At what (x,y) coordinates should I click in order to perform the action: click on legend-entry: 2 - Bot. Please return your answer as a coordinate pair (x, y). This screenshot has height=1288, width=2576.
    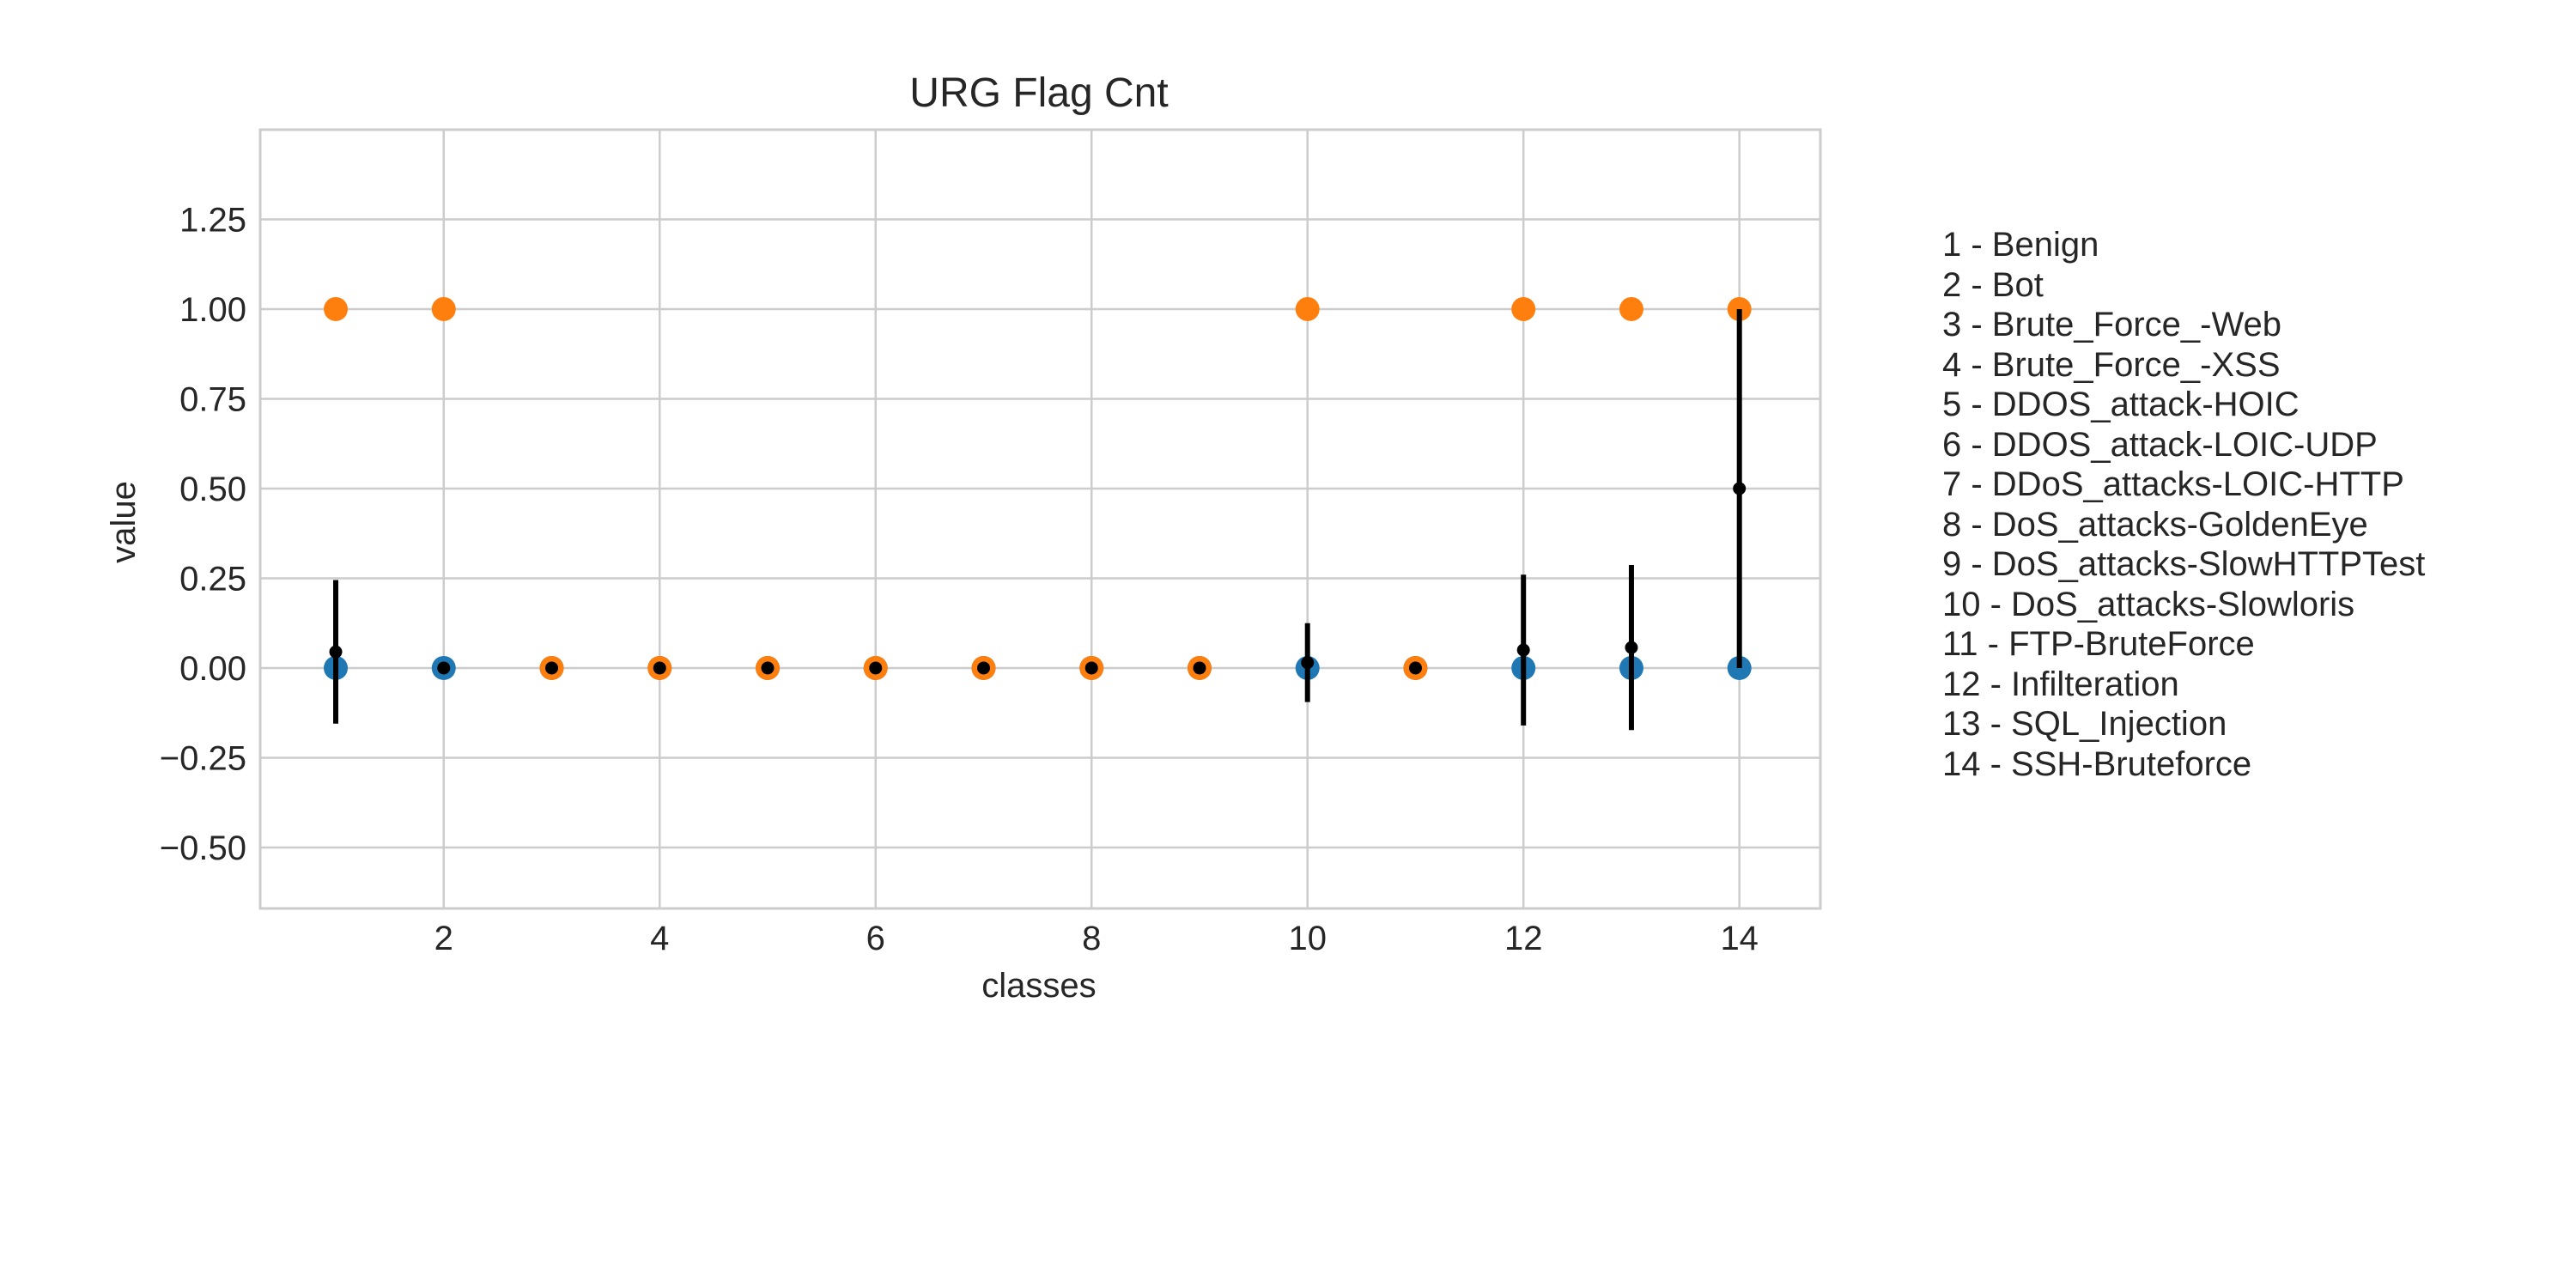
    Looking at the image, I should click on (1993, 284).